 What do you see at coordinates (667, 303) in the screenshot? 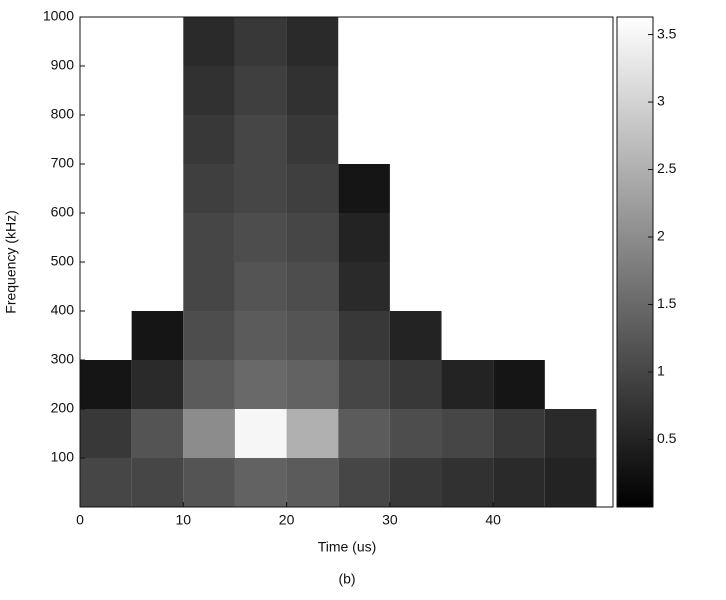
I see `colorbar-tick-label: 1.5` at bounding box center [667, 303].